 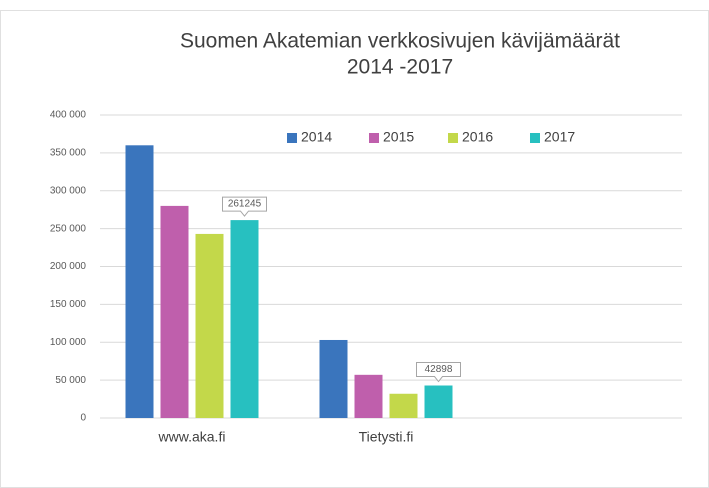 What do you see at coordinates (316, 137) in the screenshot?
I see `legend-label: 2014` at bounding box center [316, 137].